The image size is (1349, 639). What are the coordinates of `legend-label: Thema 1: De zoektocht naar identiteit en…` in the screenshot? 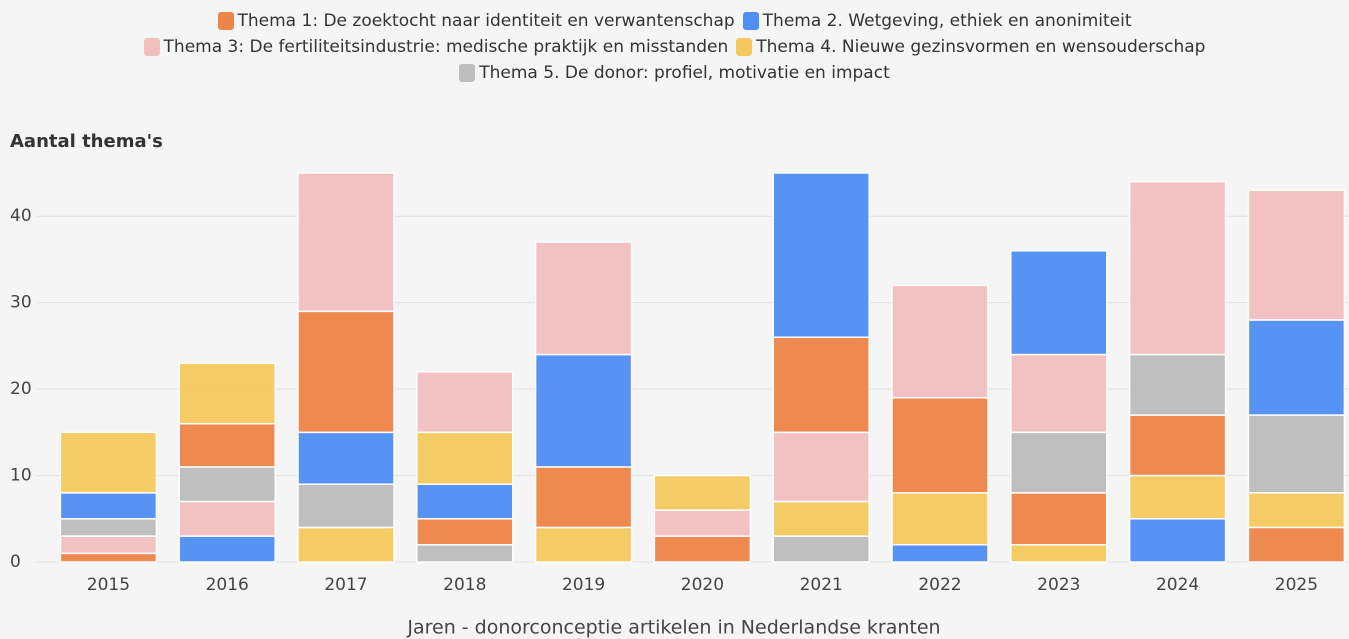 It's located at (486, 21).